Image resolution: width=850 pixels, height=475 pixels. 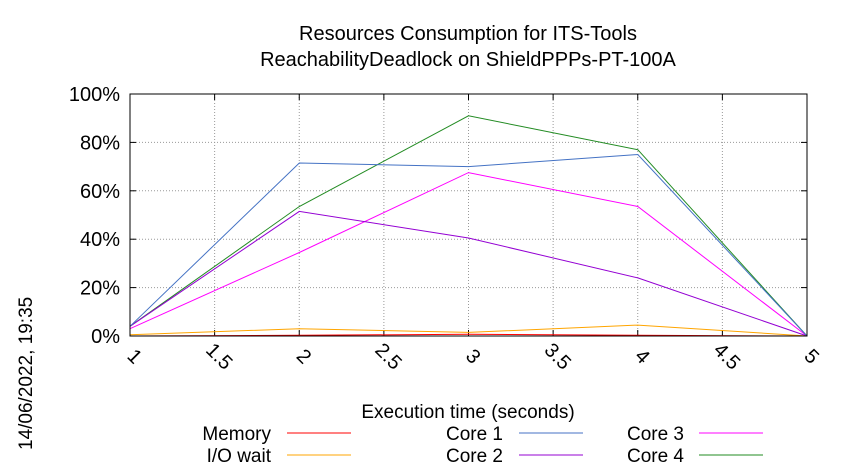 I want to click on timestamp: 14/06/2022, 19:35, so click(x=26, y=373).